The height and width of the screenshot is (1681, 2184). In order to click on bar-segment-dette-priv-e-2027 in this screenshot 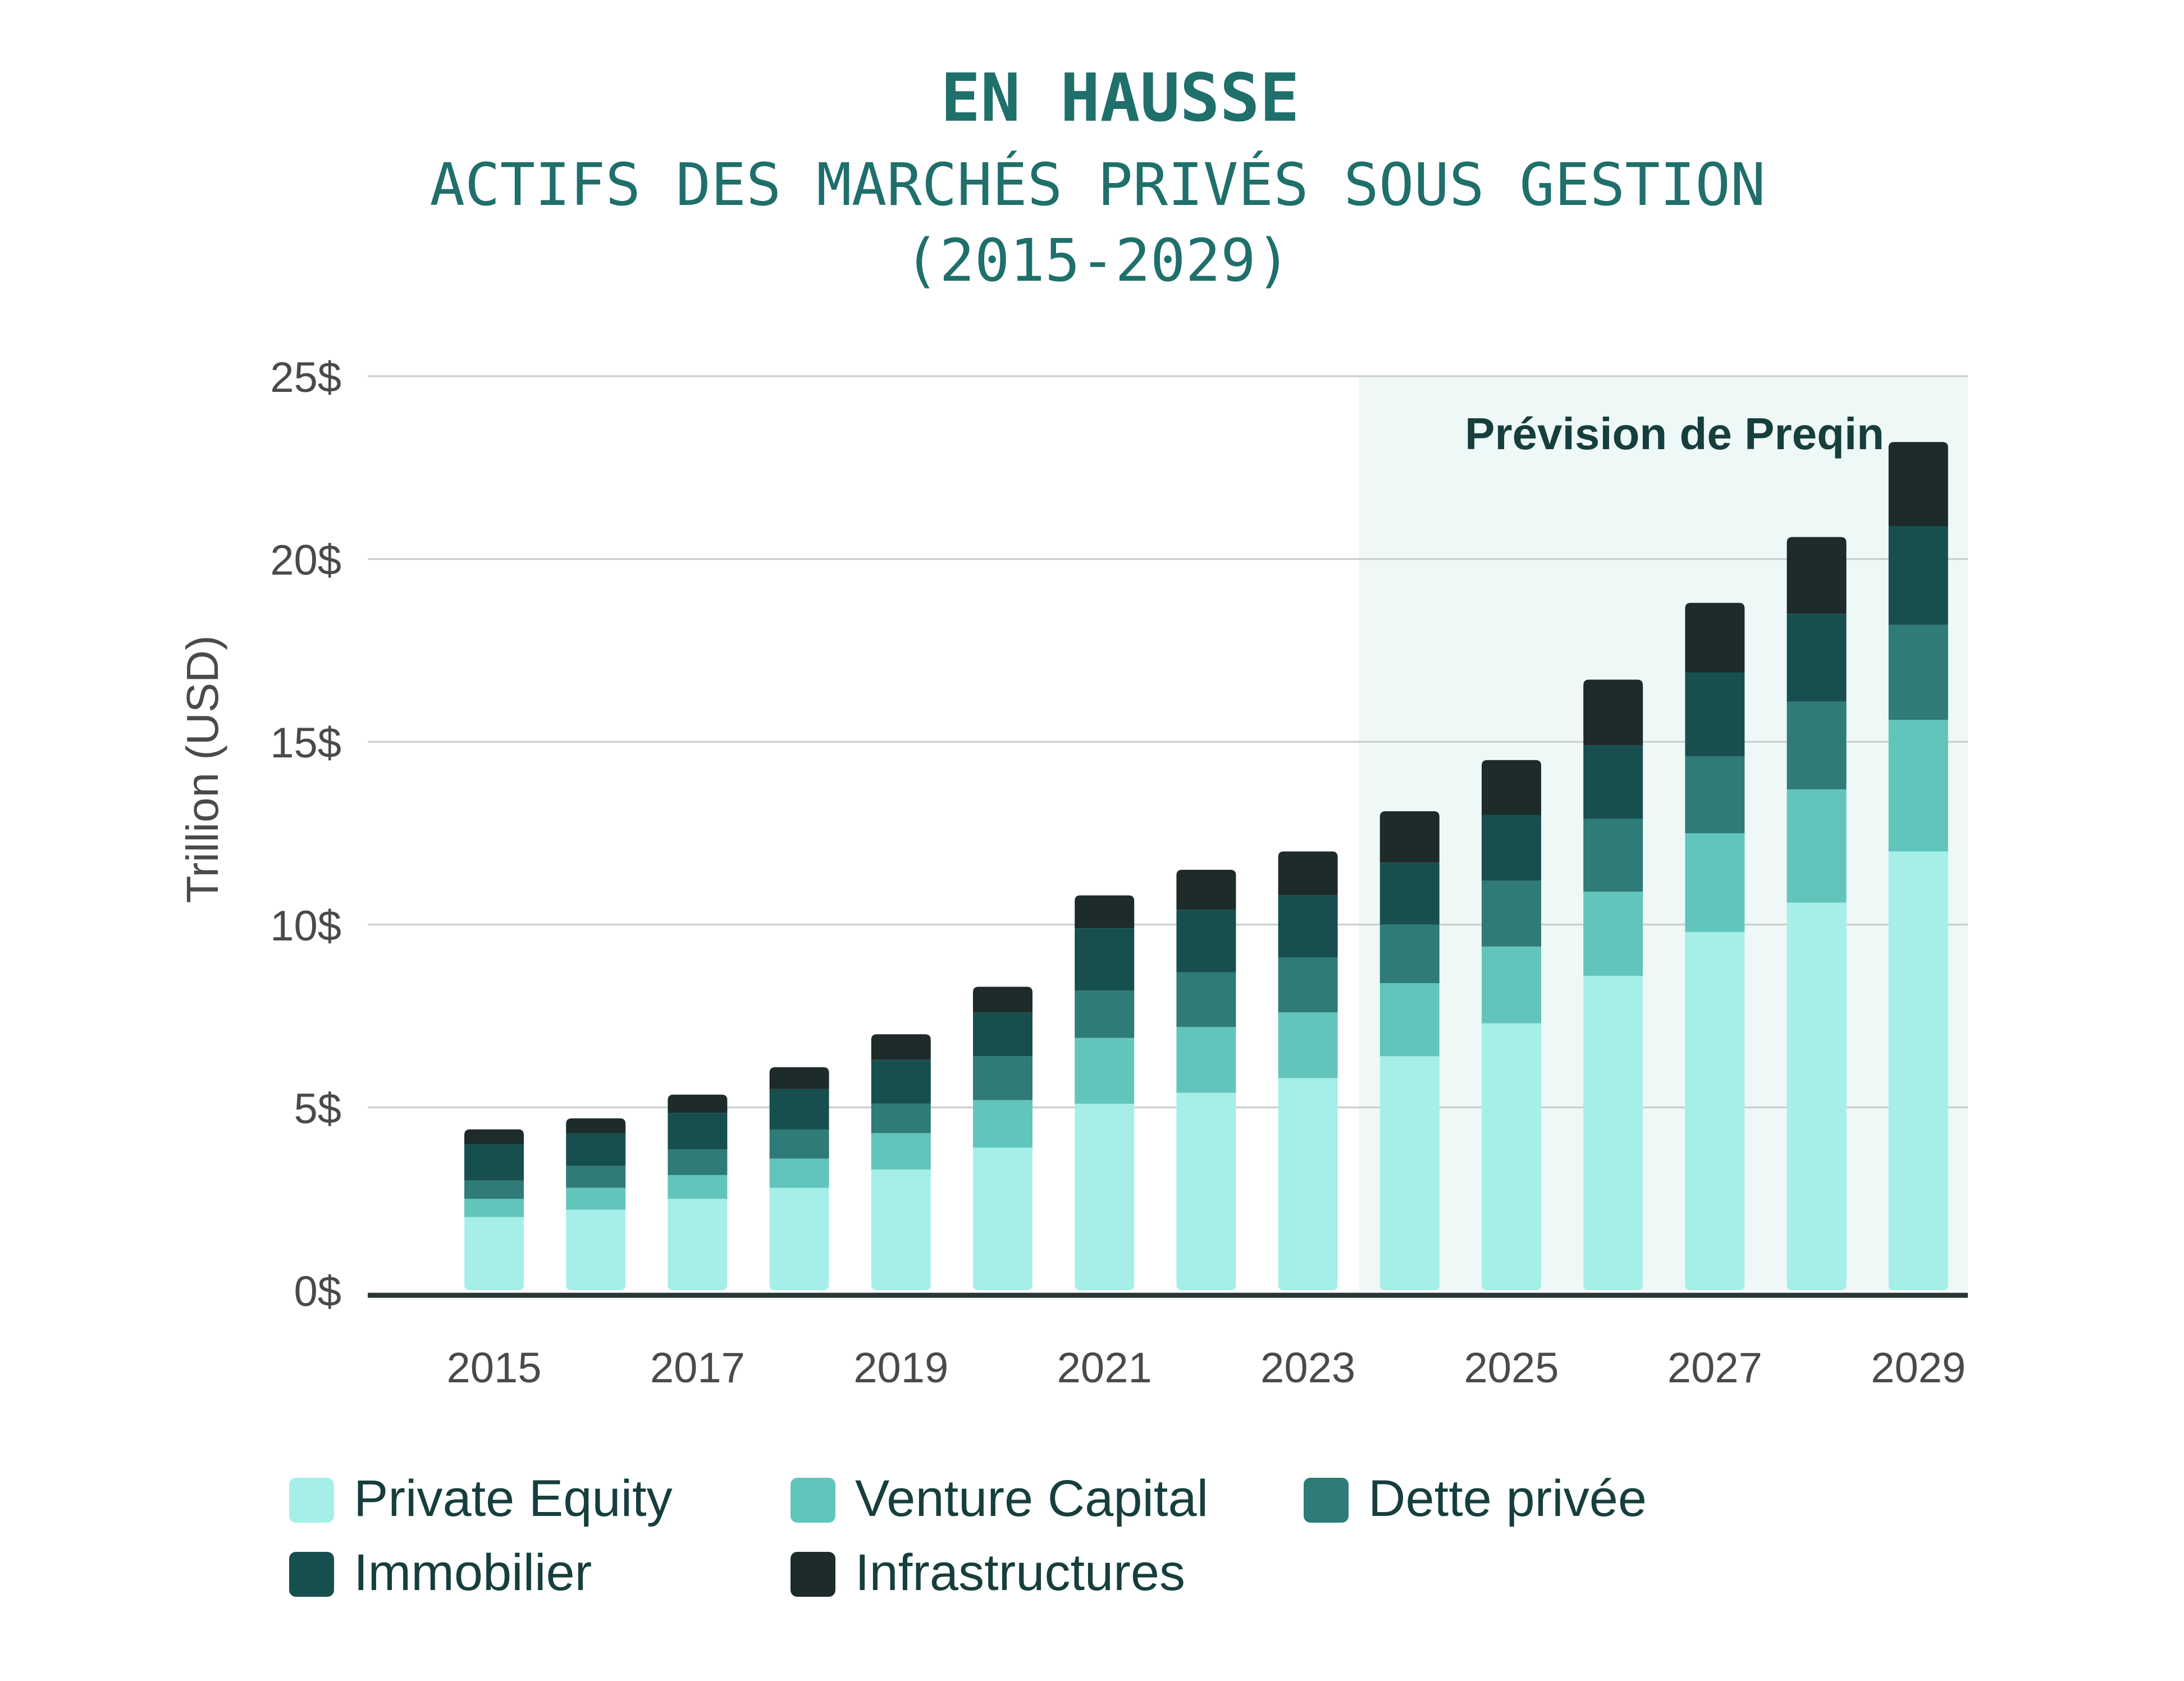, I will do `click(1715, 794)`.